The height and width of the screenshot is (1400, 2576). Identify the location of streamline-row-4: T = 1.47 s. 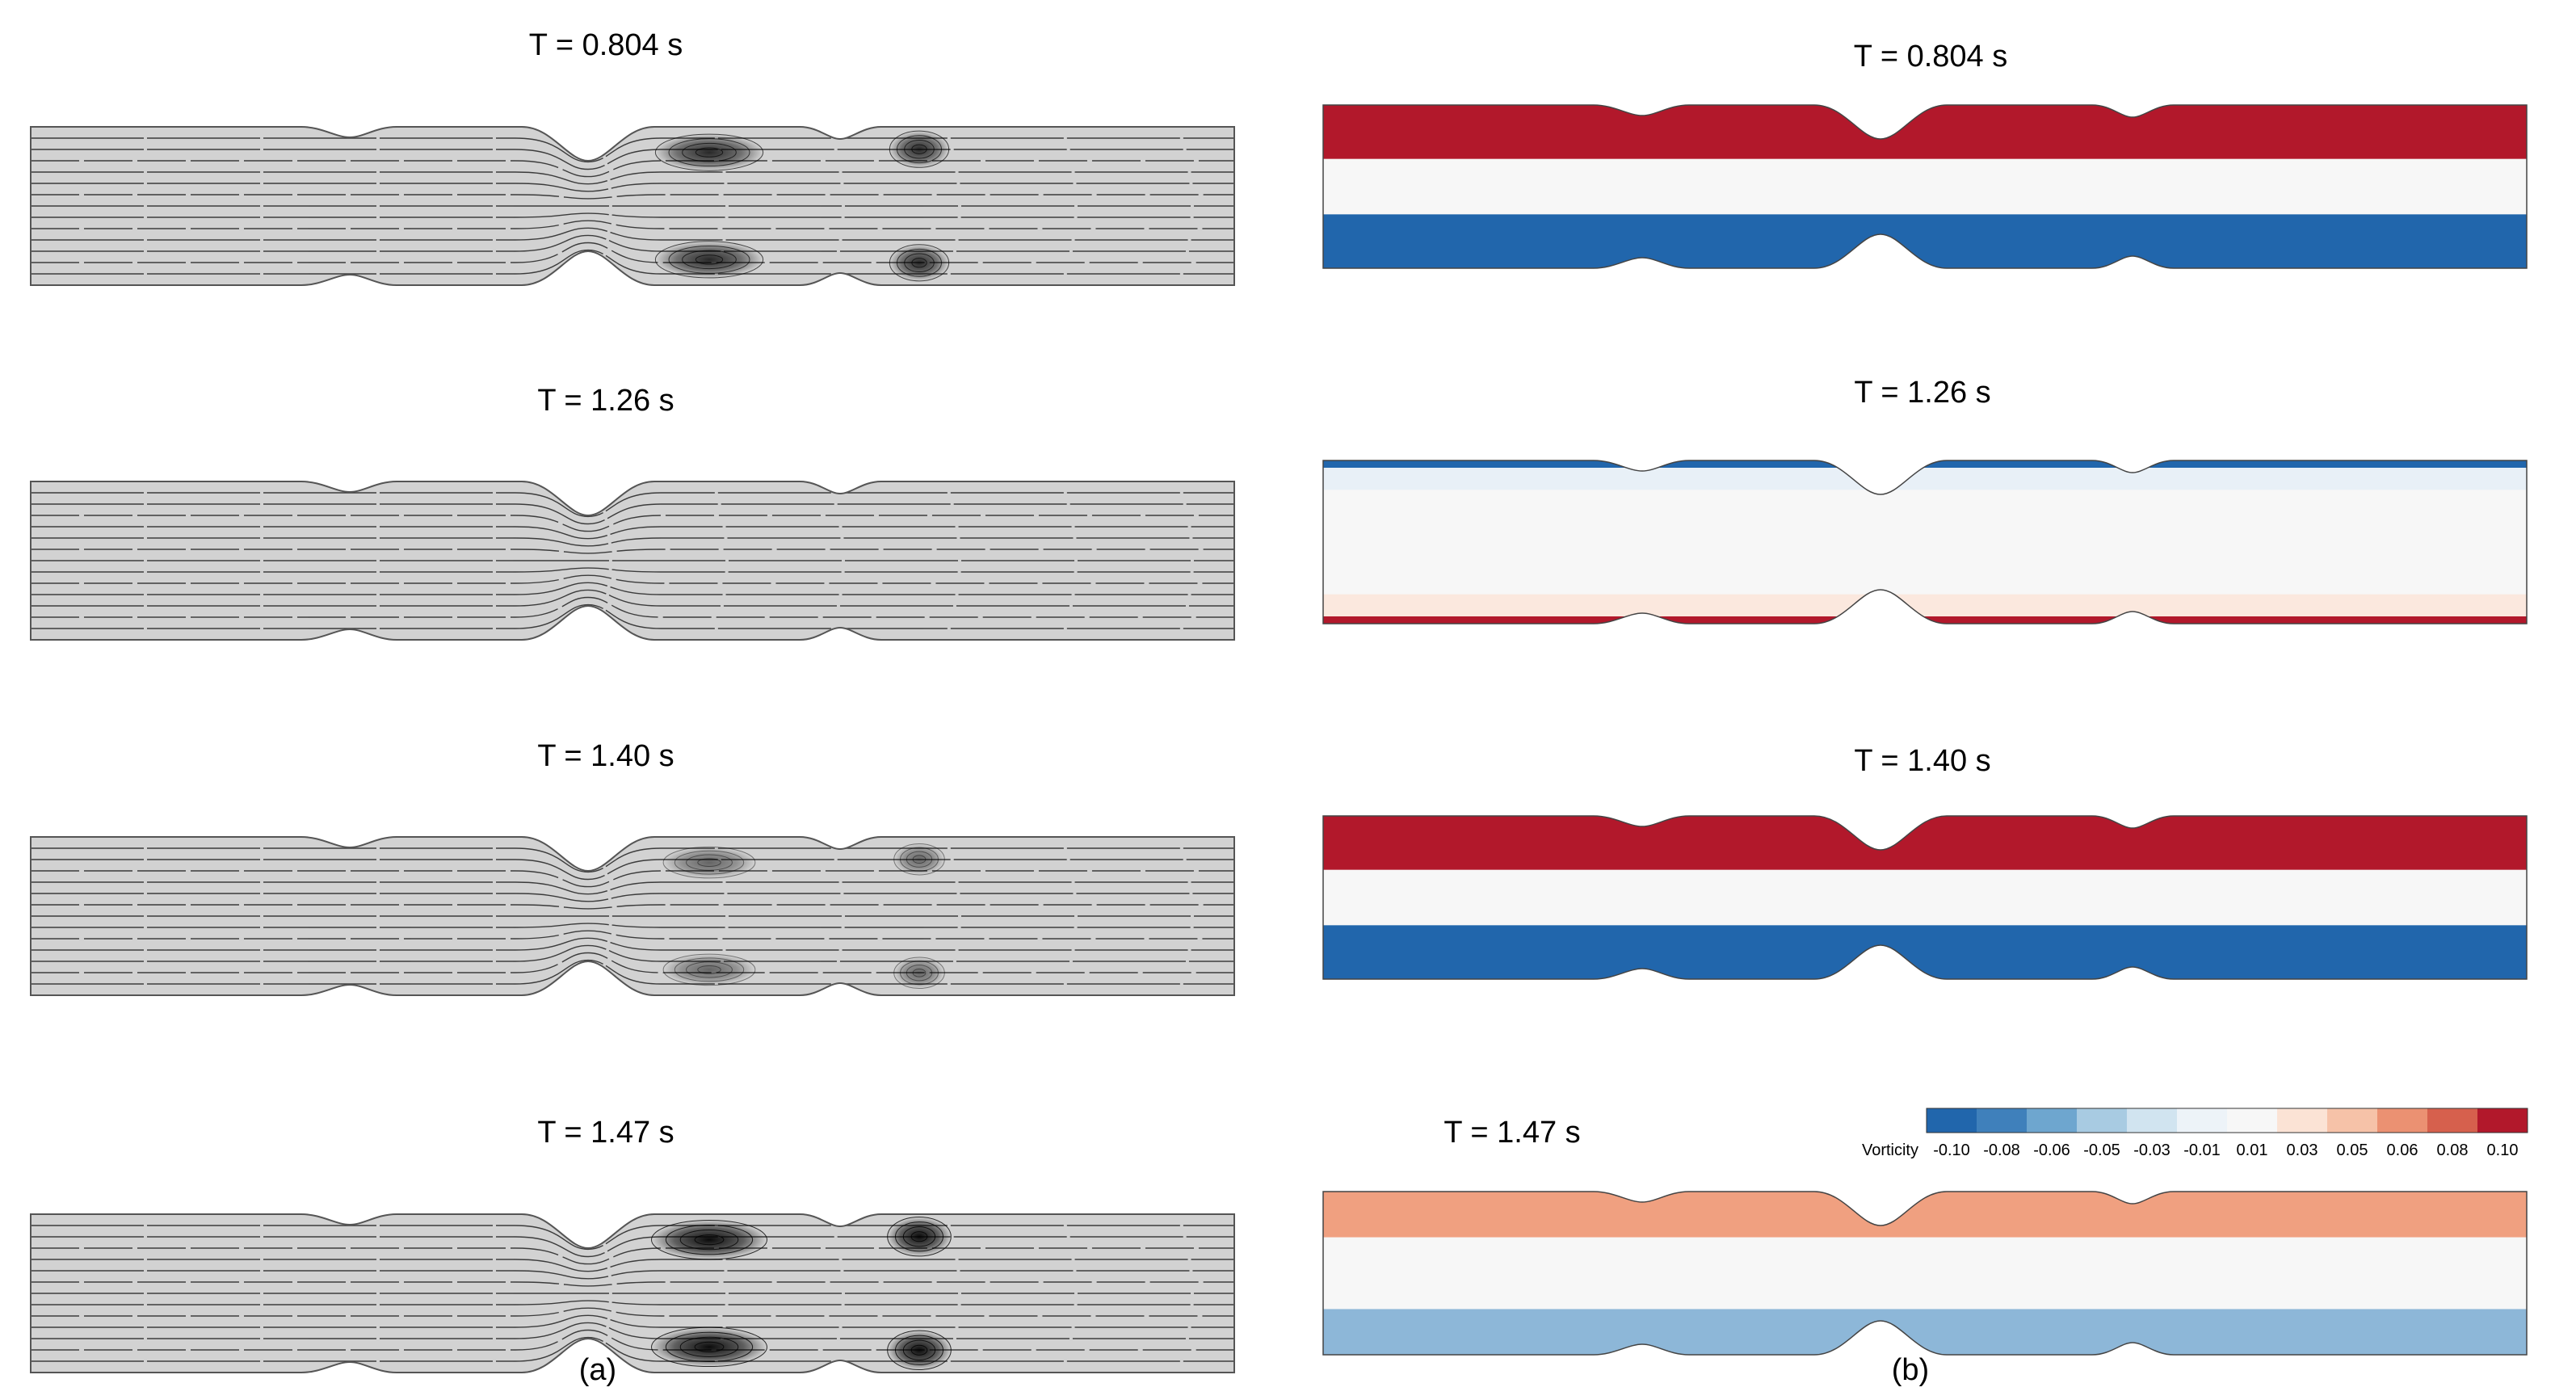
(632, 1244).